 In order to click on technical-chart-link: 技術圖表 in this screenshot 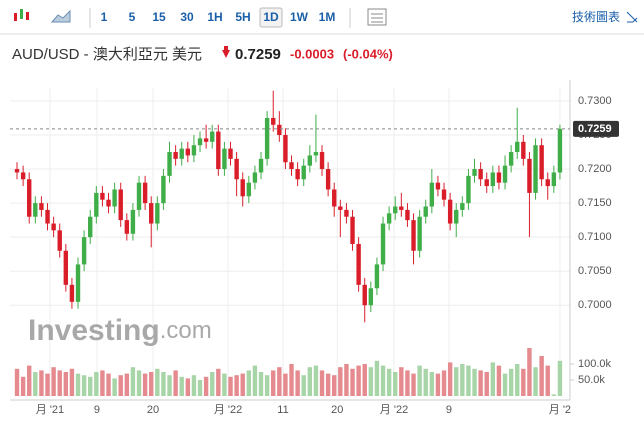, I will do `click(596, 17)`.